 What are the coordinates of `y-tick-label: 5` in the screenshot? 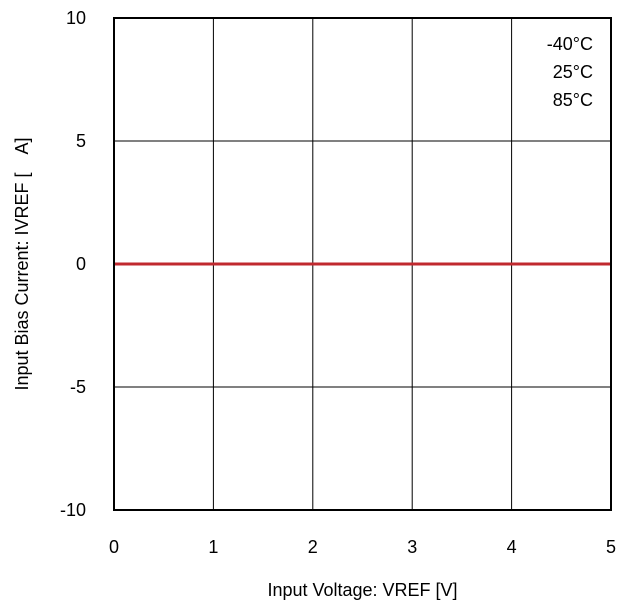 It's located at (81, 141).